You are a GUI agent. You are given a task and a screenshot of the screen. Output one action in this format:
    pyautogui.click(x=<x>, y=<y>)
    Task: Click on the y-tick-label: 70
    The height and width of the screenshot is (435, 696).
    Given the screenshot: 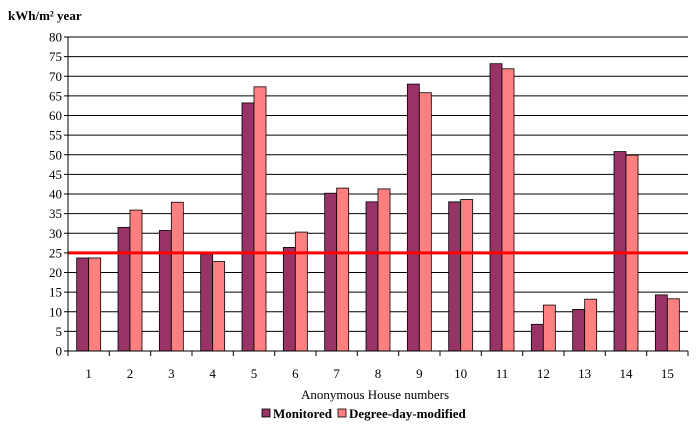 What is the action you would take?
    pyautogui.click(x=55, y=76)
    